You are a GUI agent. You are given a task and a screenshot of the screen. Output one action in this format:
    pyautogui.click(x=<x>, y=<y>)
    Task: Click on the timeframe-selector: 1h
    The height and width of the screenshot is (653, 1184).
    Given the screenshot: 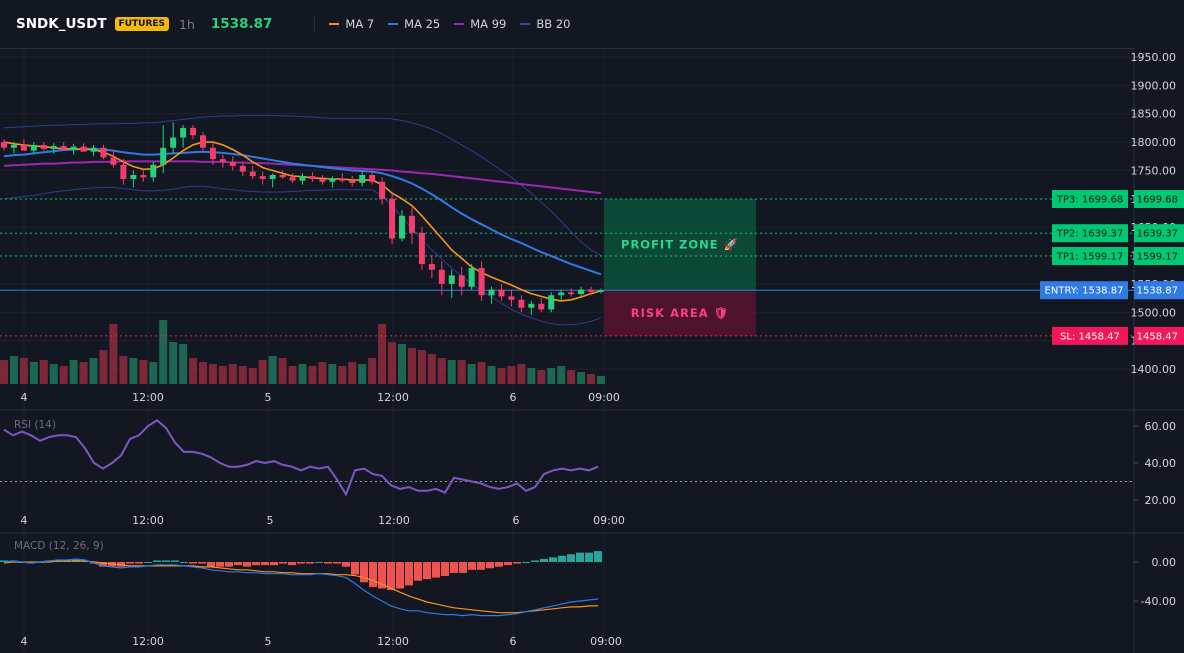 What is the action you would take?
    pyautogui.click(x=187, y=24)
    